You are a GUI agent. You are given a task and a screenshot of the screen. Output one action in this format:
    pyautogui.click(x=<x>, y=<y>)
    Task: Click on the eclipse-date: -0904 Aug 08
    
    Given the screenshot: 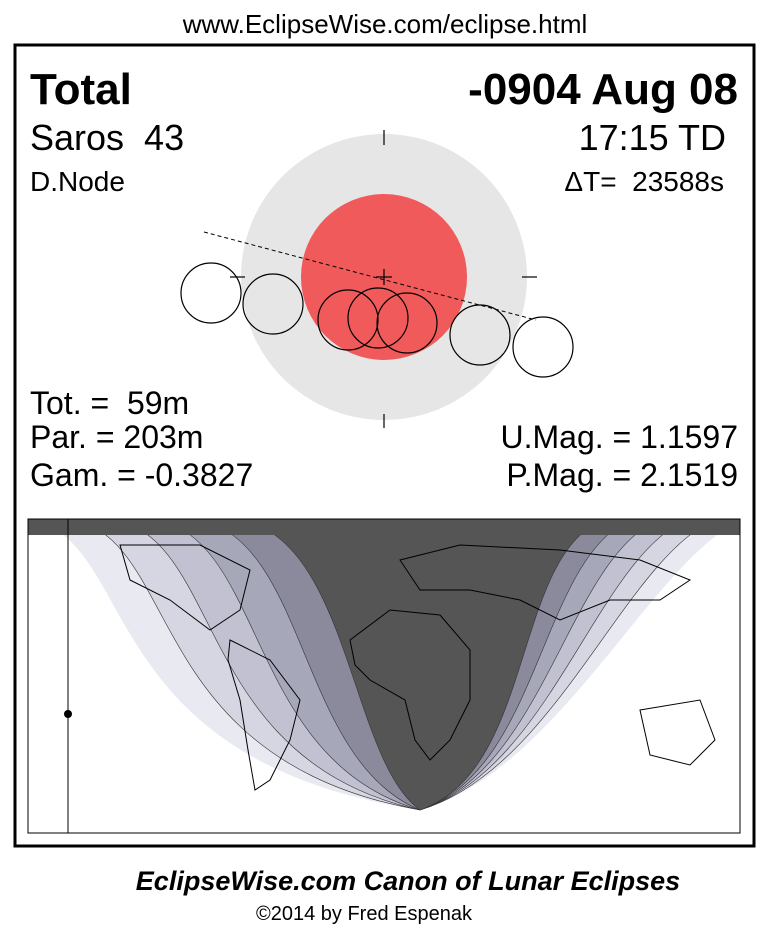 What is the action you would take?
    pyautogui.click(x=603, y=89)
    